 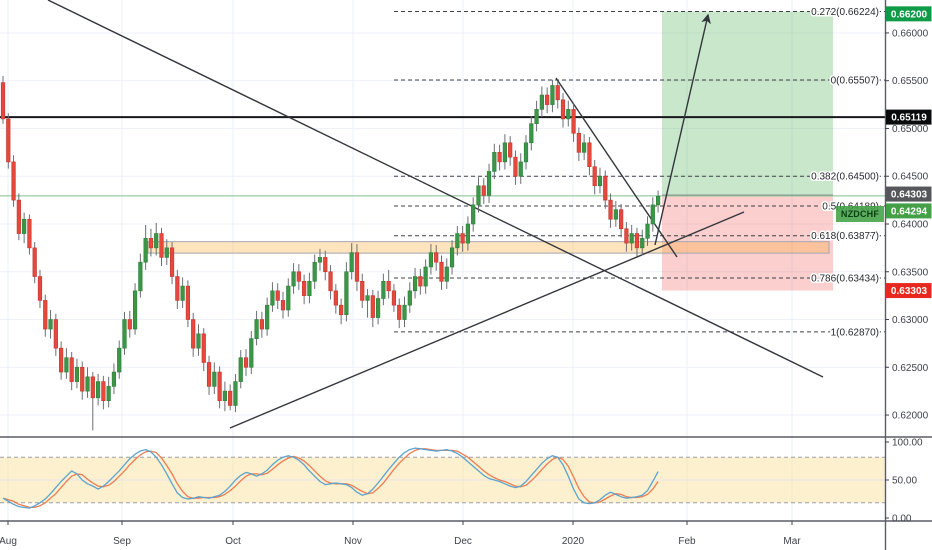 I want to click on fib-level-label: 1(0.62870), so click(x=855, y=332).